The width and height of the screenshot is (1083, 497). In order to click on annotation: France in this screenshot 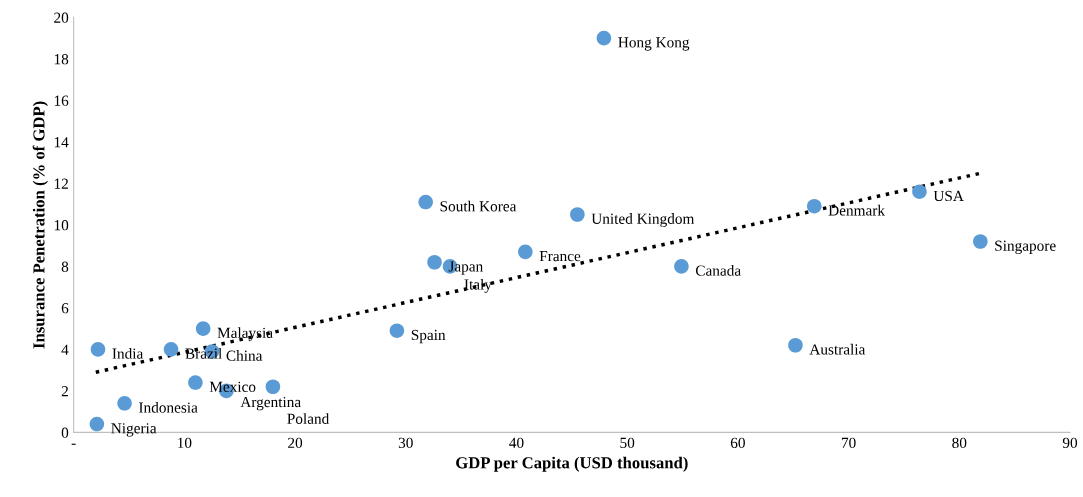, I will do `click(560, 256)`.